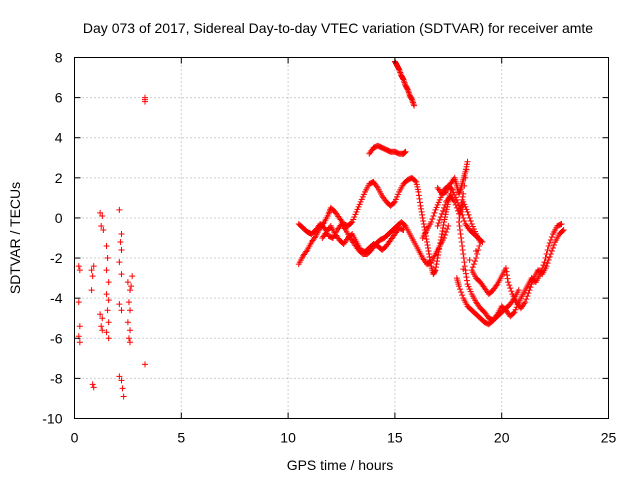  I want to click on series-track-b, so click(373, 243).